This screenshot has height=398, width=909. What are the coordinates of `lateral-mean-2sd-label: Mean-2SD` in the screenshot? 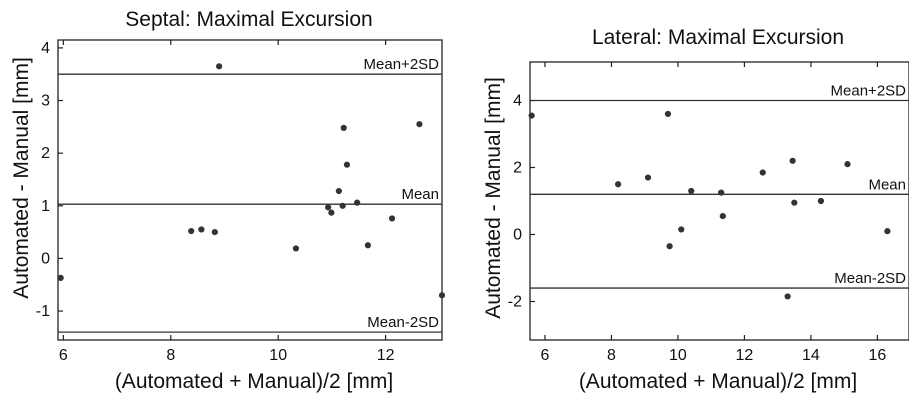 It's located at (870, 278).